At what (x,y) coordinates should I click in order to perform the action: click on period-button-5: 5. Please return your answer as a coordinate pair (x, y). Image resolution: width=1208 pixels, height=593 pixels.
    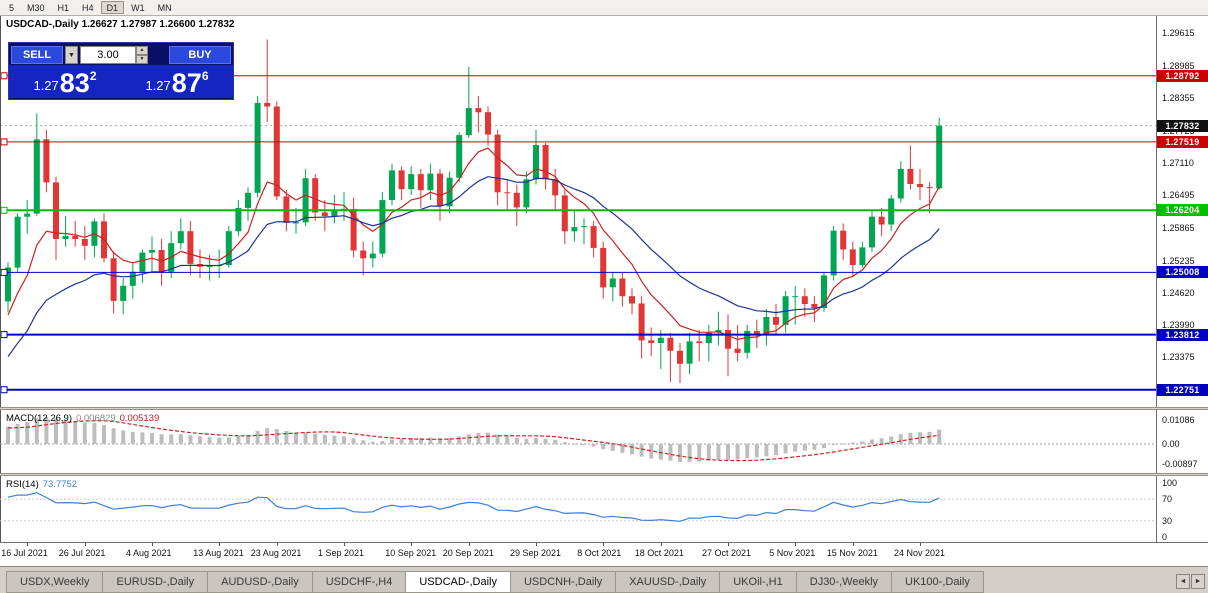
    Looking at the image, I should click on (12, 8).